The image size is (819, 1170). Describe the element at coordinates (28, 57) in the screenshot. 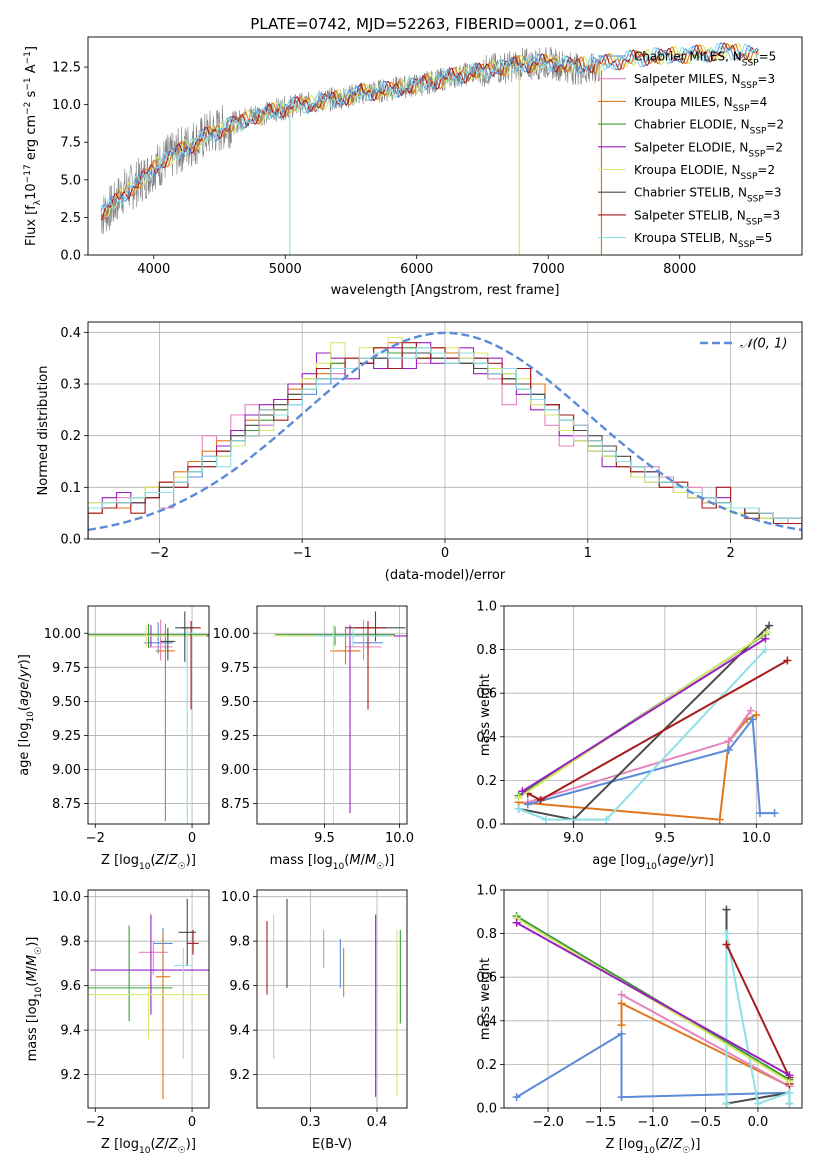

I see `label-part: −1` at that location.